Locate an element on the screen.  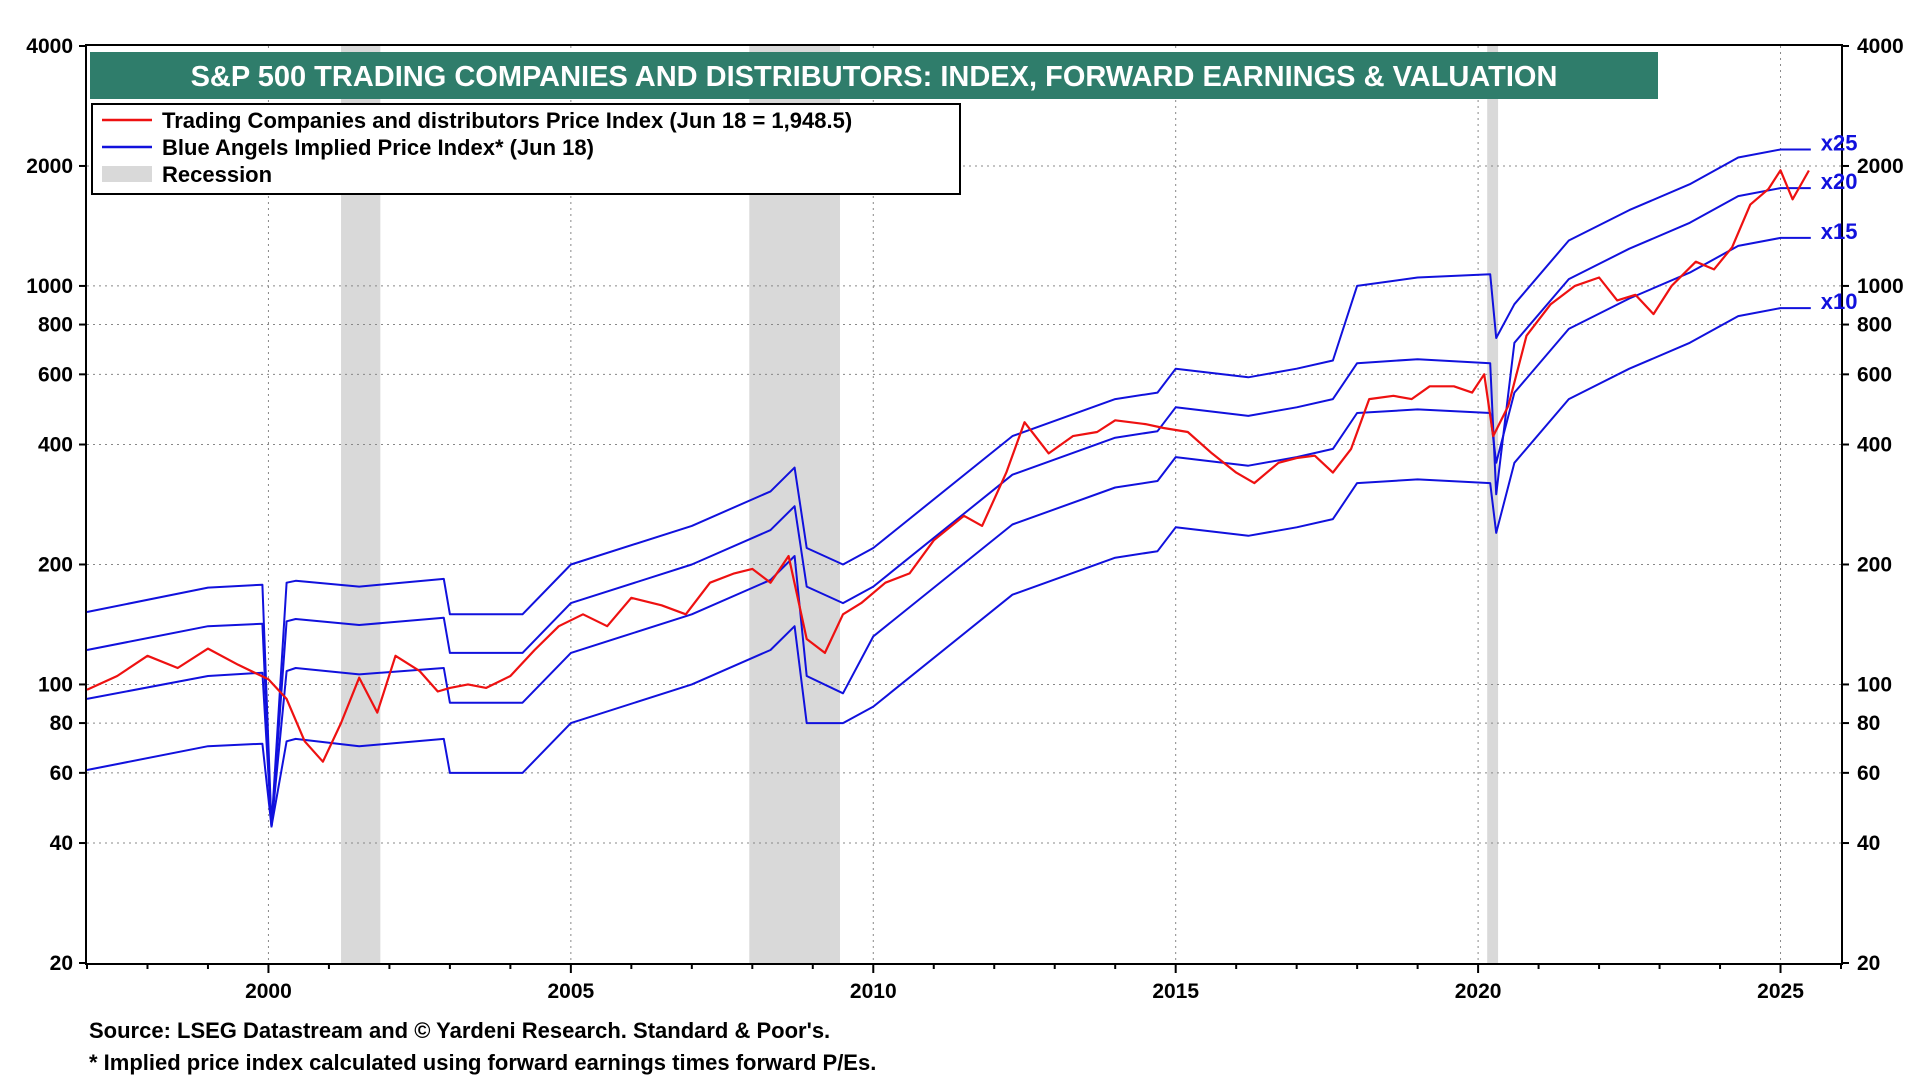
y-tick-label-left: 40 is located at coordinates (61, 843).